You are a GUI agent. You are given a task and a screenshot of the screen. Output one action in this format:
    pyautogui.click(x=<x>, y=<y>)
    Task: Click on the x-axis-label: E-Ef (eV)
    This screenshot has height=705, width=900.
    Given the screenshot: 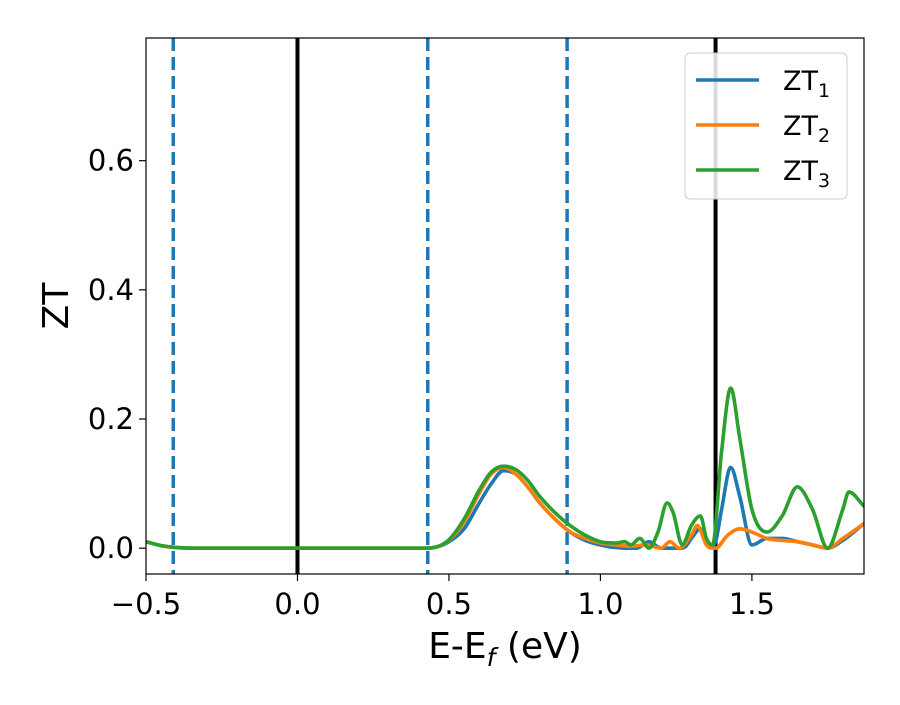 What is the action you would take?
    pyautogui.click(x=505, y=649)
    